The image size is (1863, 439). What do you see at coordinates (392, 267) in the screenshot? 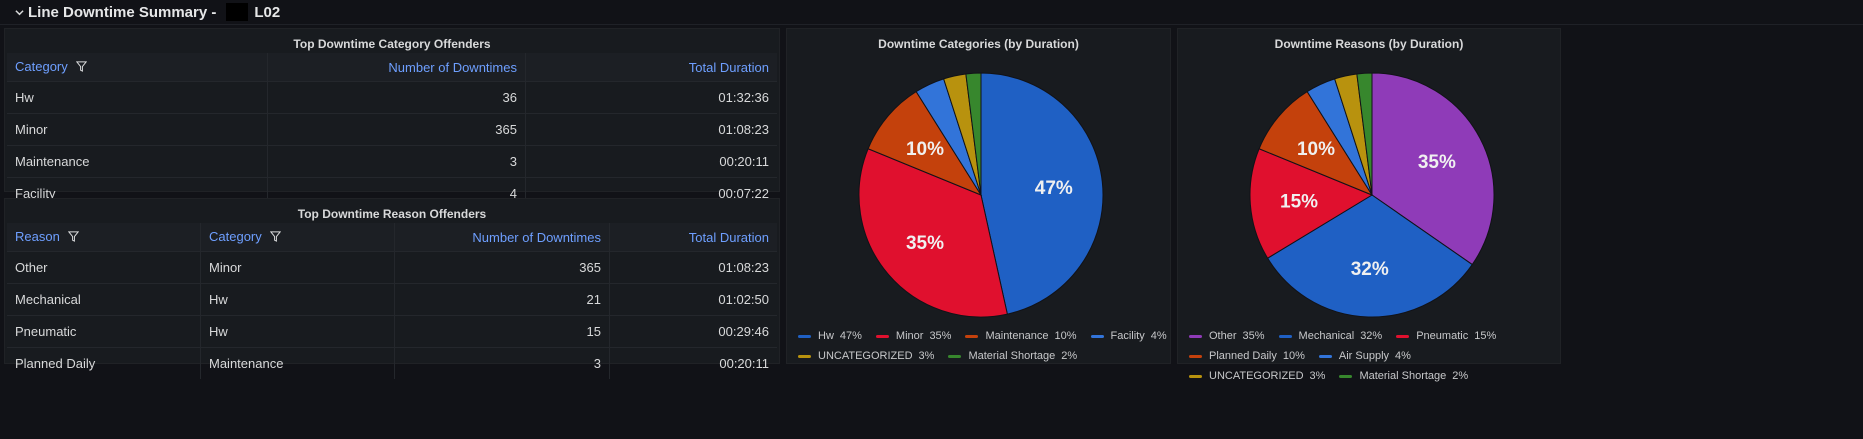
I see `table-row: Other Minor 365 01:08:23` at bounding box center [392, 267].